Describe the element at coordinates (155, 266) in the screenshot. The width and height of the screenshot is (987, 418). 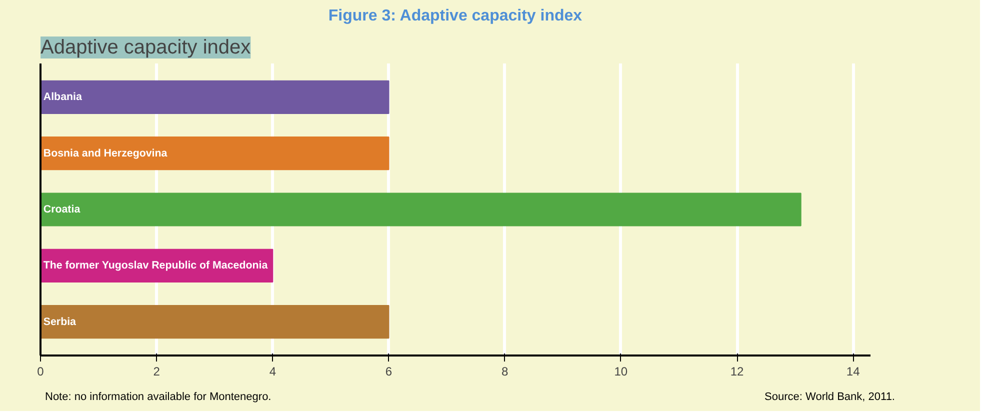
I see `y-tick-label: The former Yugoslav Republic of Macedonia` at that location.